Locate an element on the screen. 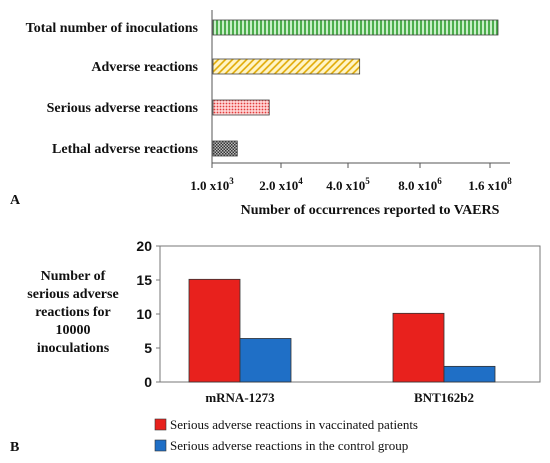 The height and width of the screenshot is (463, 550). panel-b-category-label: BNT162b2 is located at coordinates (444, 397).